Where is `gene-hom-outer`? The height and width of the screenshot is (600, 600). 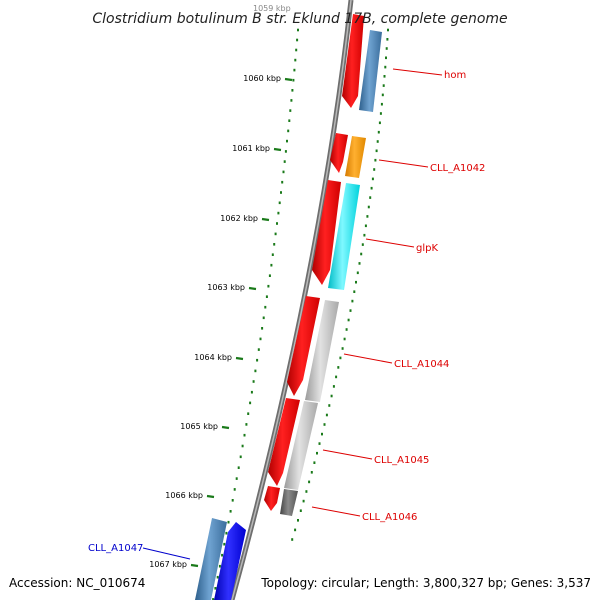
gene-hom-outer is located at coordinates (370, 71).